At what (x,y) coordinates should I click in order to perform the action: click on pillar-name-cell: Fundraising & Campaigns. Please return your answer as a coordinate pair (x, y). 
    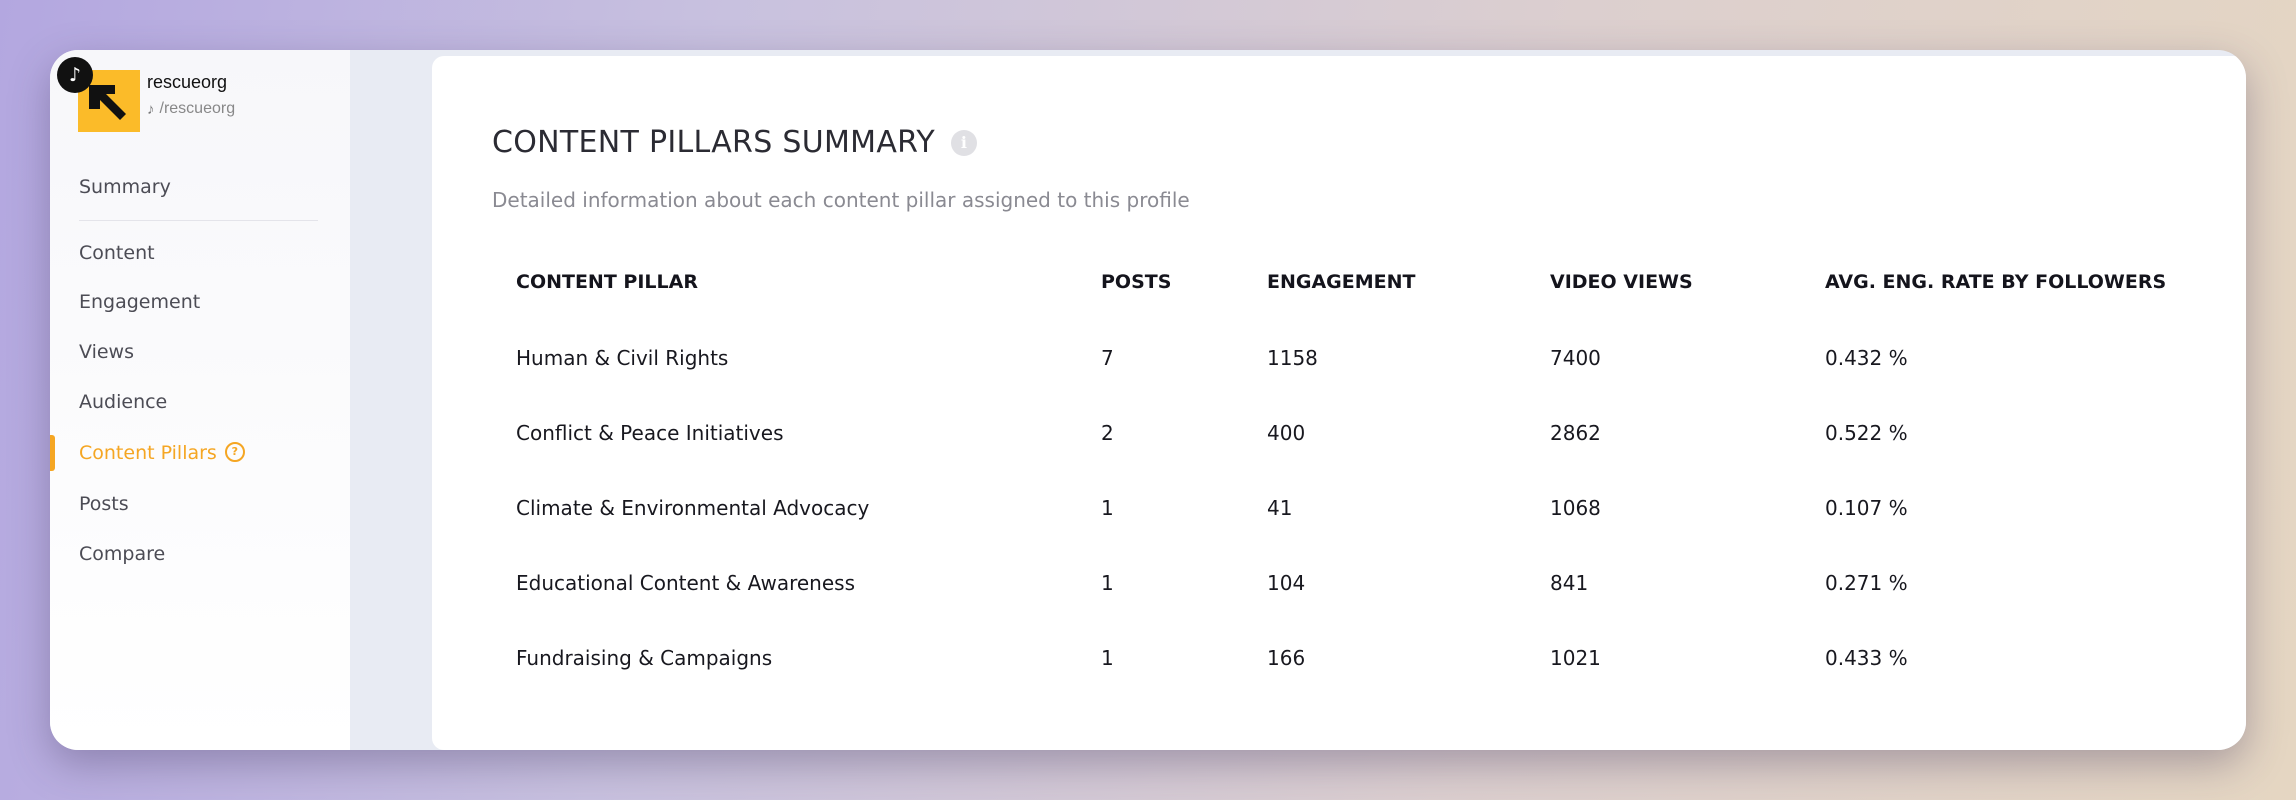
    Looking at the image, I should click on (644, 658).